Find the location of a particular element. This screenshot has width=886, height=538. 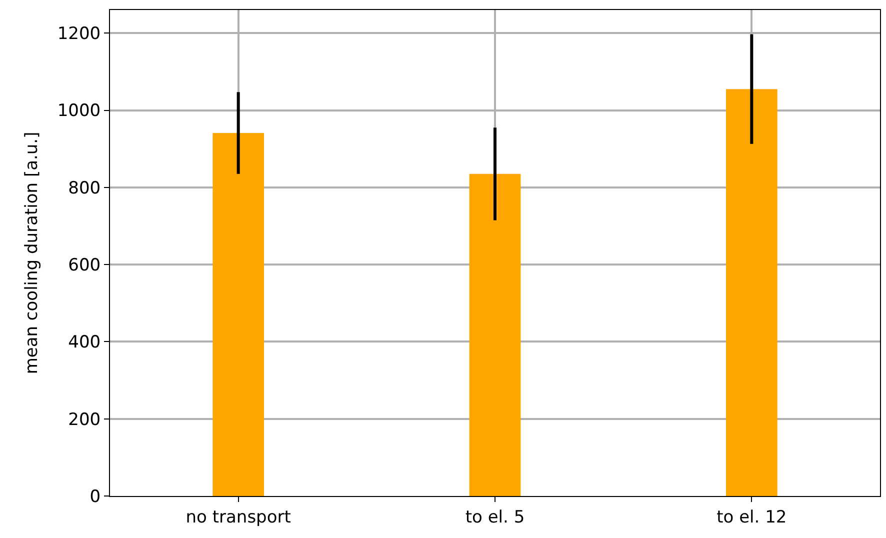

y-tick-label: 600 is located at coordinates (84, 266).